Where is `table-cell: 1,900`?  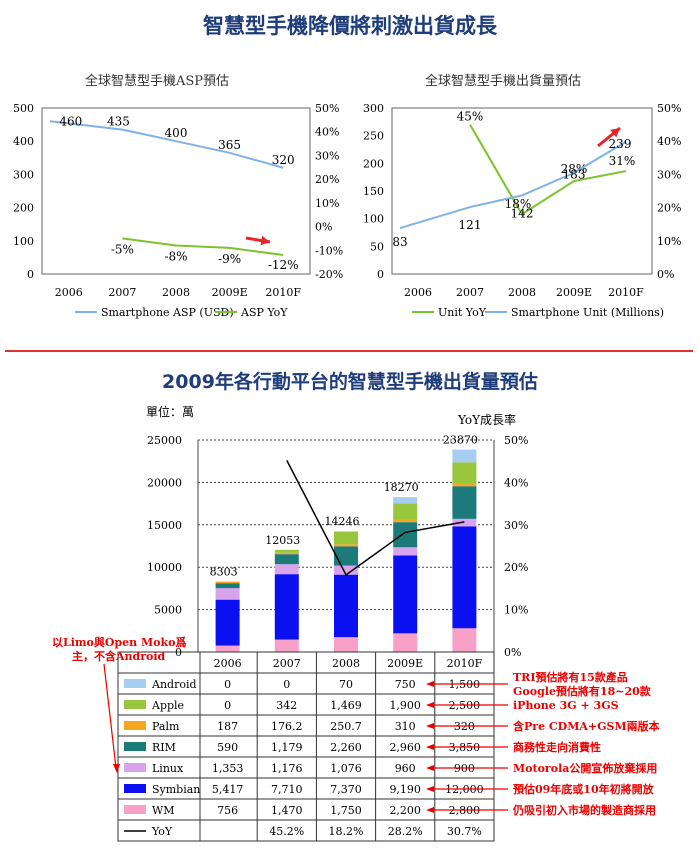 table-cell: 1,900 is located at coordinates (405, 705).